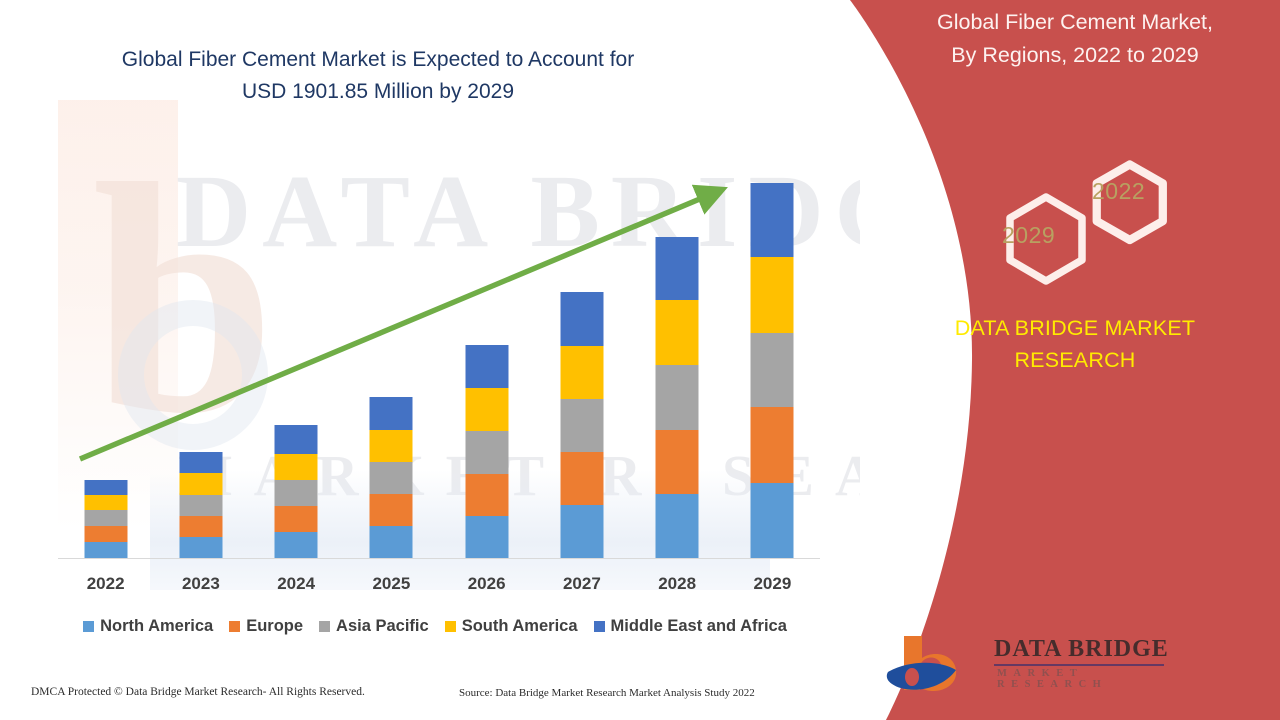 The image size is (1280, 720). What do you see at coordinates (581, 583) in the screenshot?
I see `x-axis-tick-label: 2027` at bounding box center [581, 583].